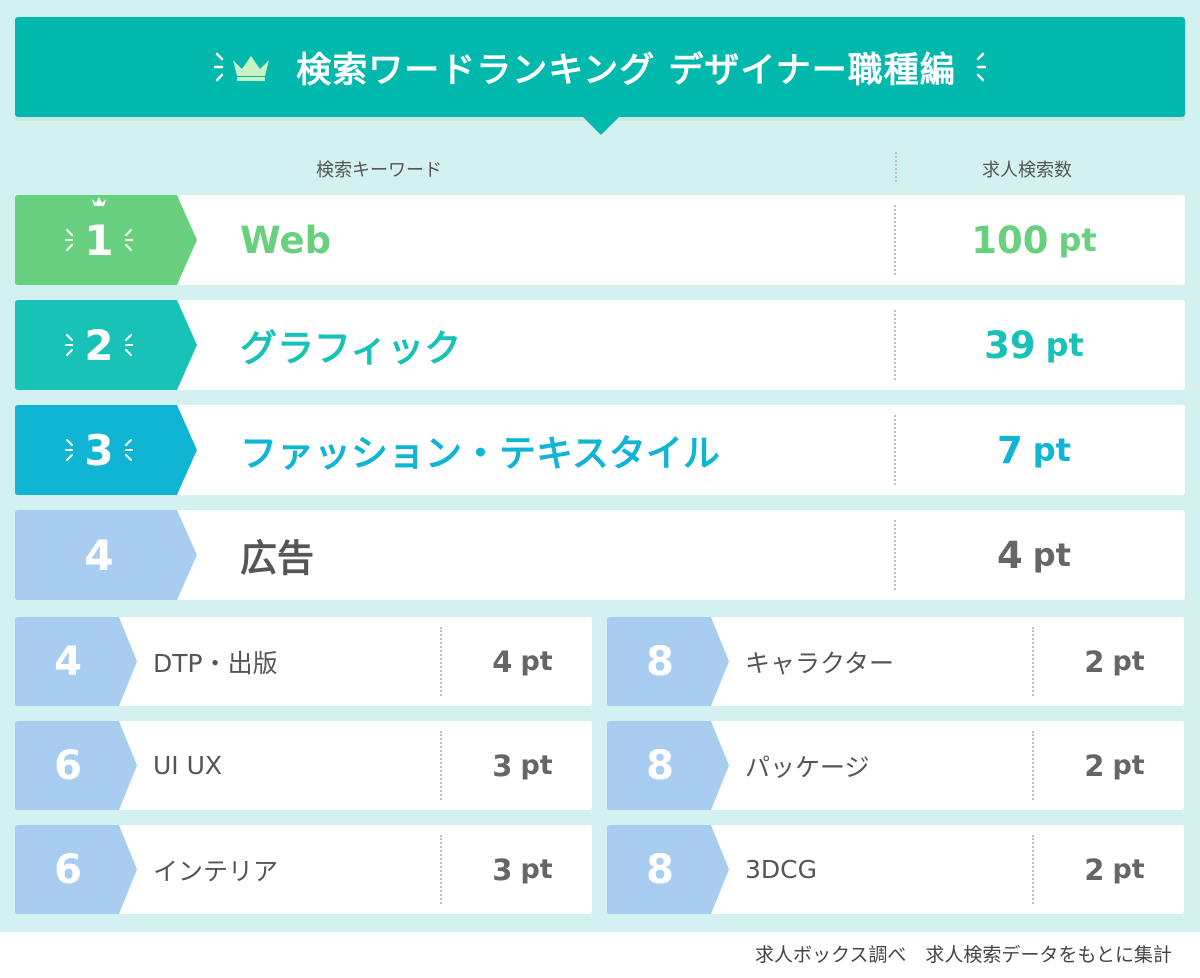 The image size is (1200, 978). What do you see at coordinates (286, 240) in the screenshot?
I see `keyword-label: Web` at bounding box center [286, 240].